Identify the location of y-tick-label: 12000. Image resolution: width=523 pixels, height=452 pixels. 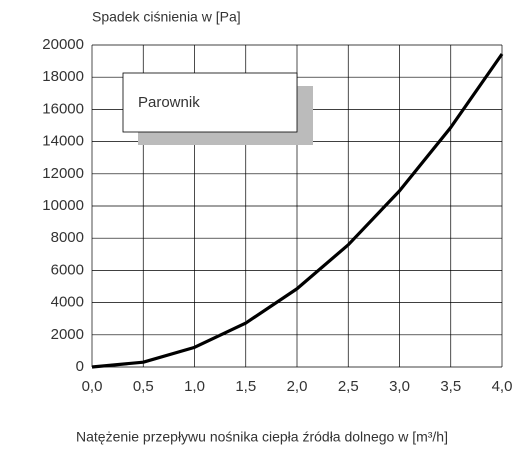
(63, 173).